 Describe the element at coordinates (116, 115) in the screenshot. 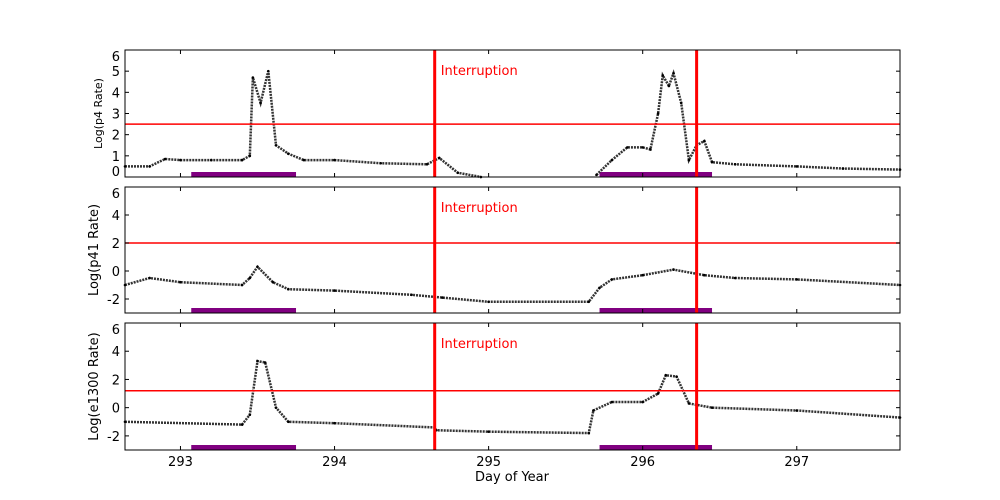

I see `y-tick-label: 3` at that location.